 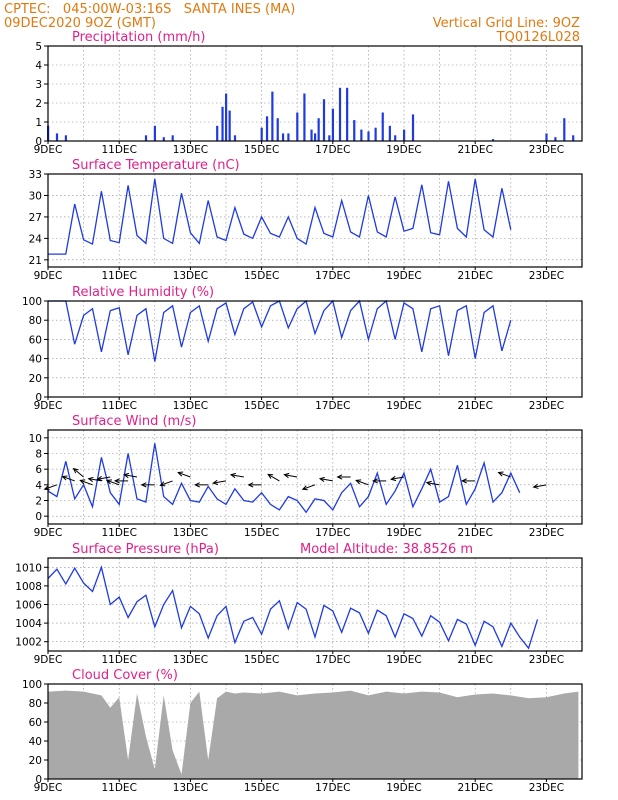 What do you see at coordinates (35, 218) in the screenshot?
I see `y-tick-label: 27` at bounding box center [35, 218].